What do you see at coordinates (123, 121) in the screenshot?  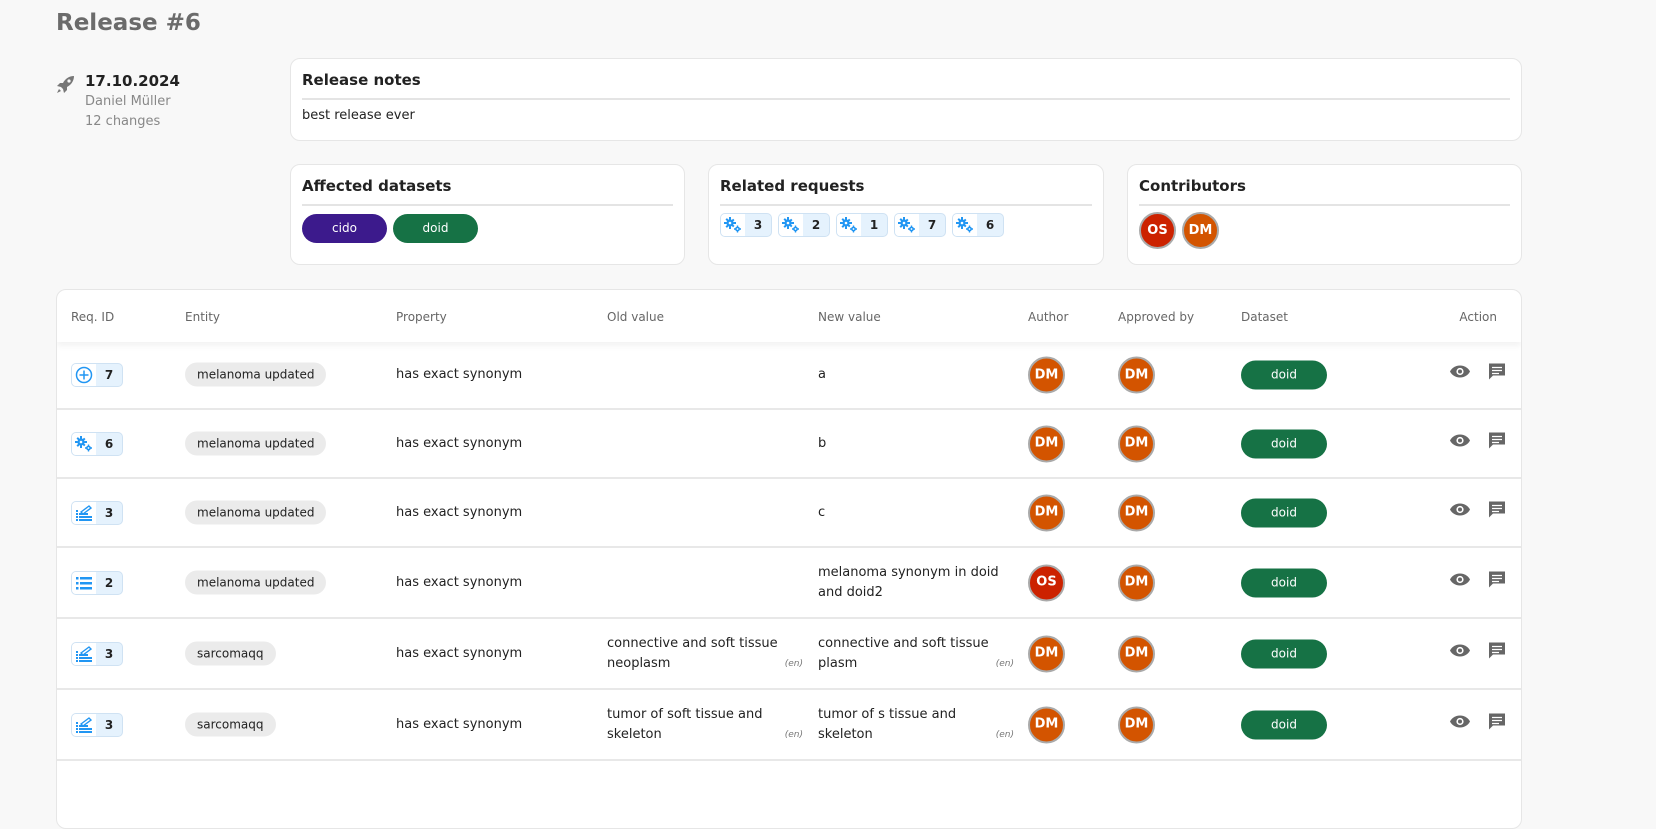 I see `release-changes: 12 changes` at bounding box center [123, 121].